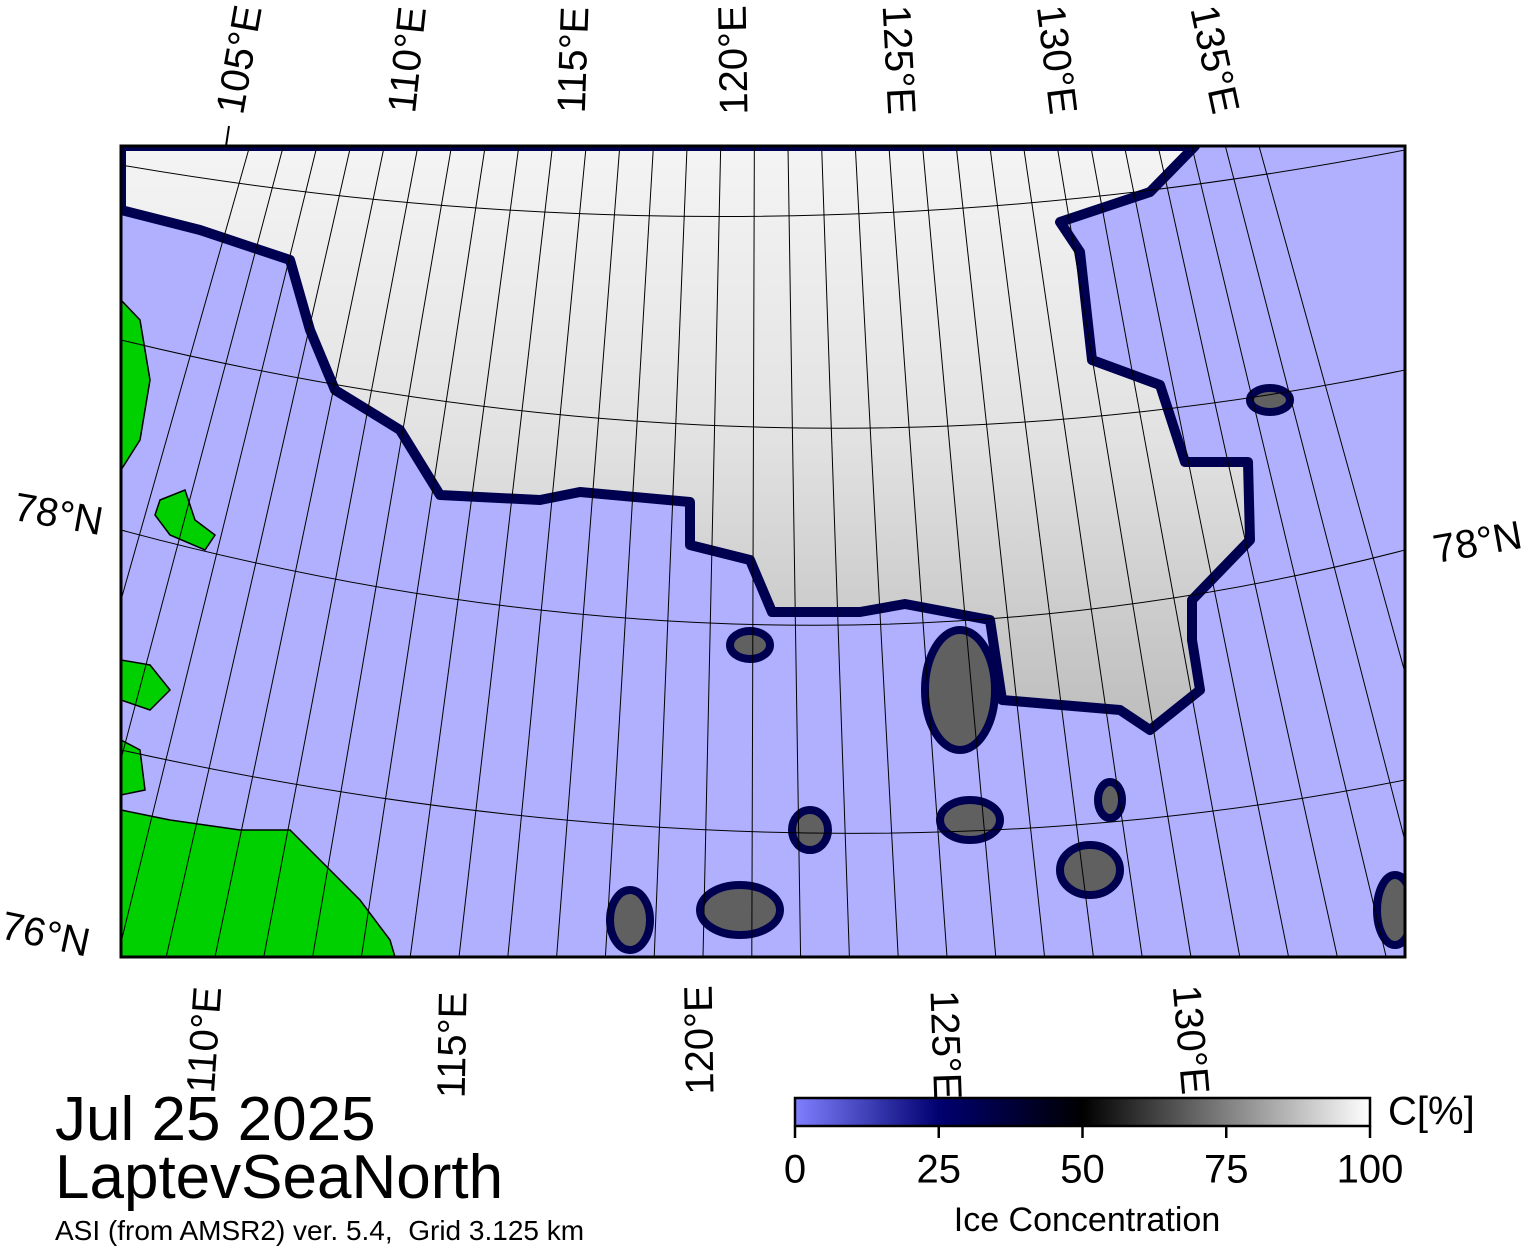 Image resolution: width=1528 pixels, height=1250 pixels. I want to click on colorbar-label: Ice Concentration, so click(1087, 1220).